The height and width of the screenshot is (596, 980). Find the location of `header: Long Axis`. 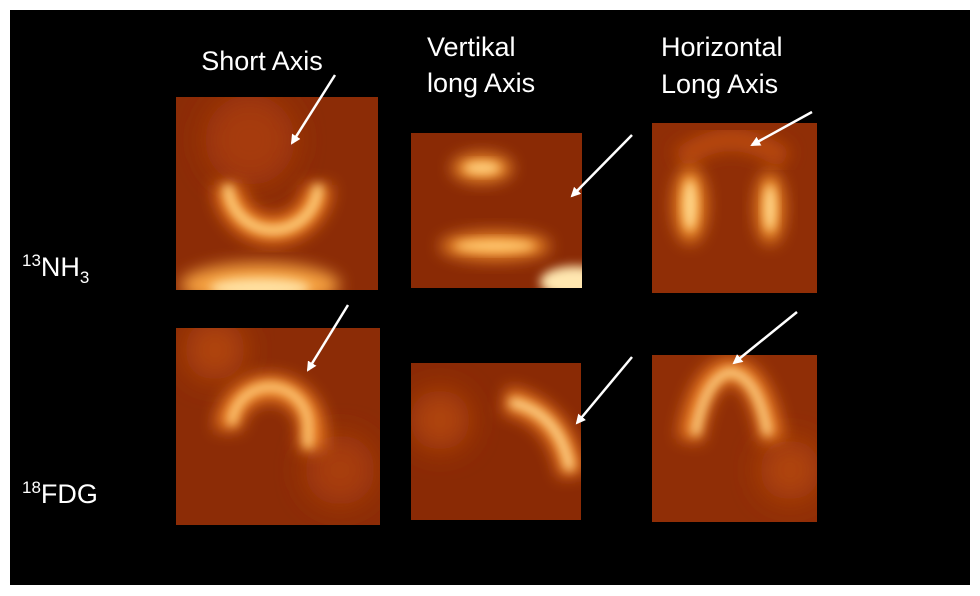

header: Long Axis is located at coordinates (719, 84).